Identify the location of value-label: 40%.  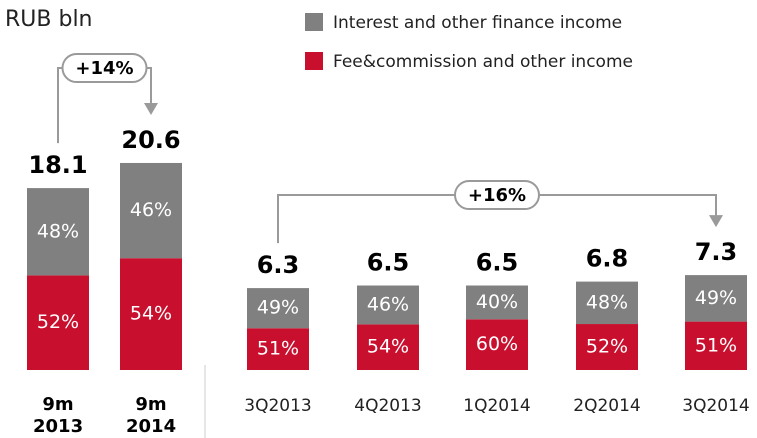
(497, 302).